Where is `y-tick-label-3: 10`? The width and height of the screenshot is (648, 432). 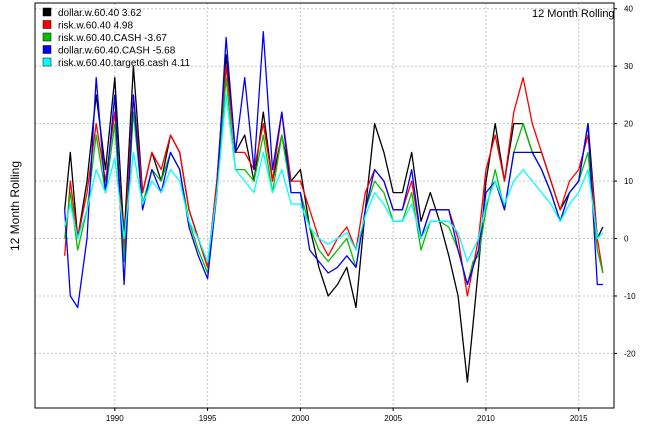
y-tick-label-3: 10 is located at coordinates (628, 181).